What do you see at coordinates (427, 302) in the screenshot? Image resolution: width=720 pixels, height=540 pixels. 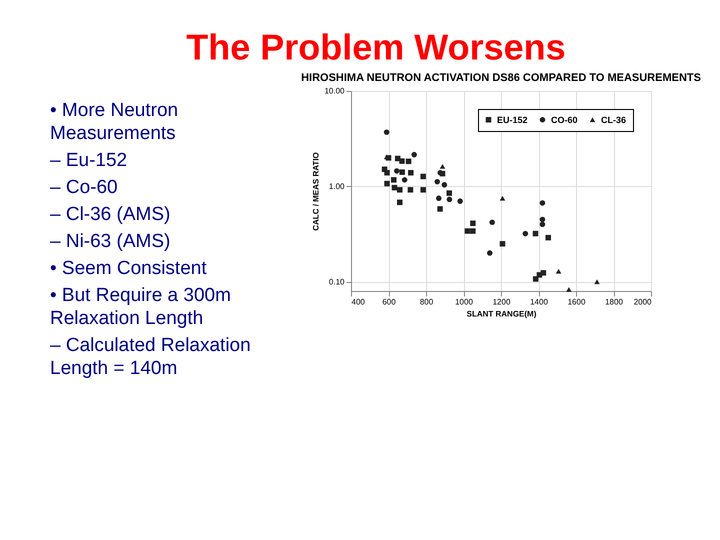 I see `x-tick-label: 800` at bounding box center [427, 302].